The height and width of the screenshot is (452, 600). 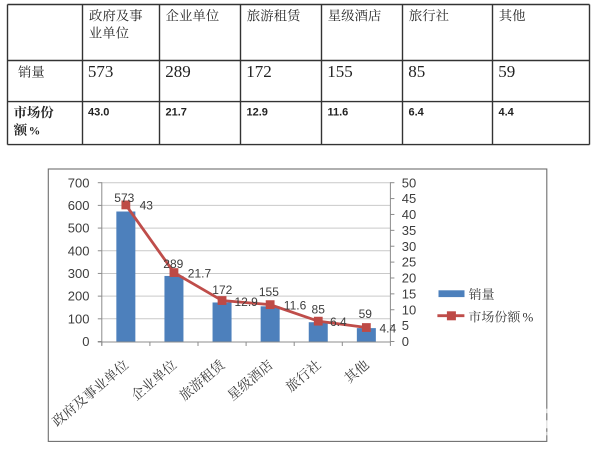 I want to click on svg-text: 700, so click(x=79, y=182).